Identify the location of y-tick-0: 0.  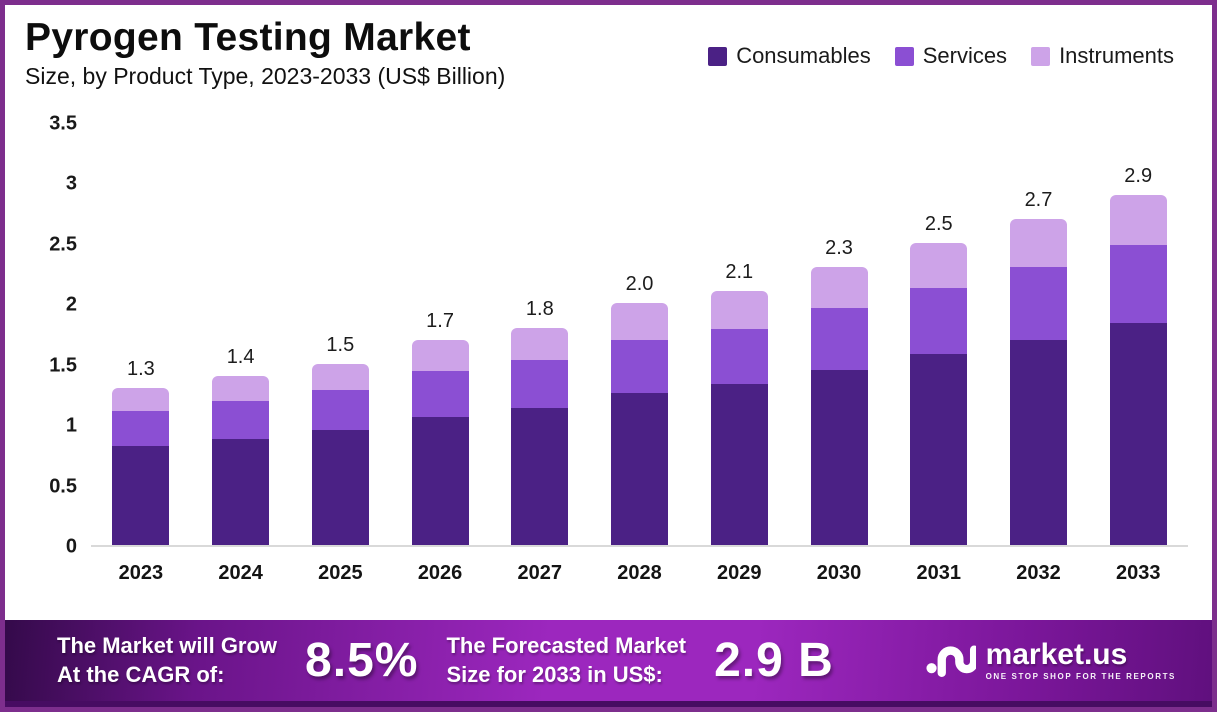
(71, 546).